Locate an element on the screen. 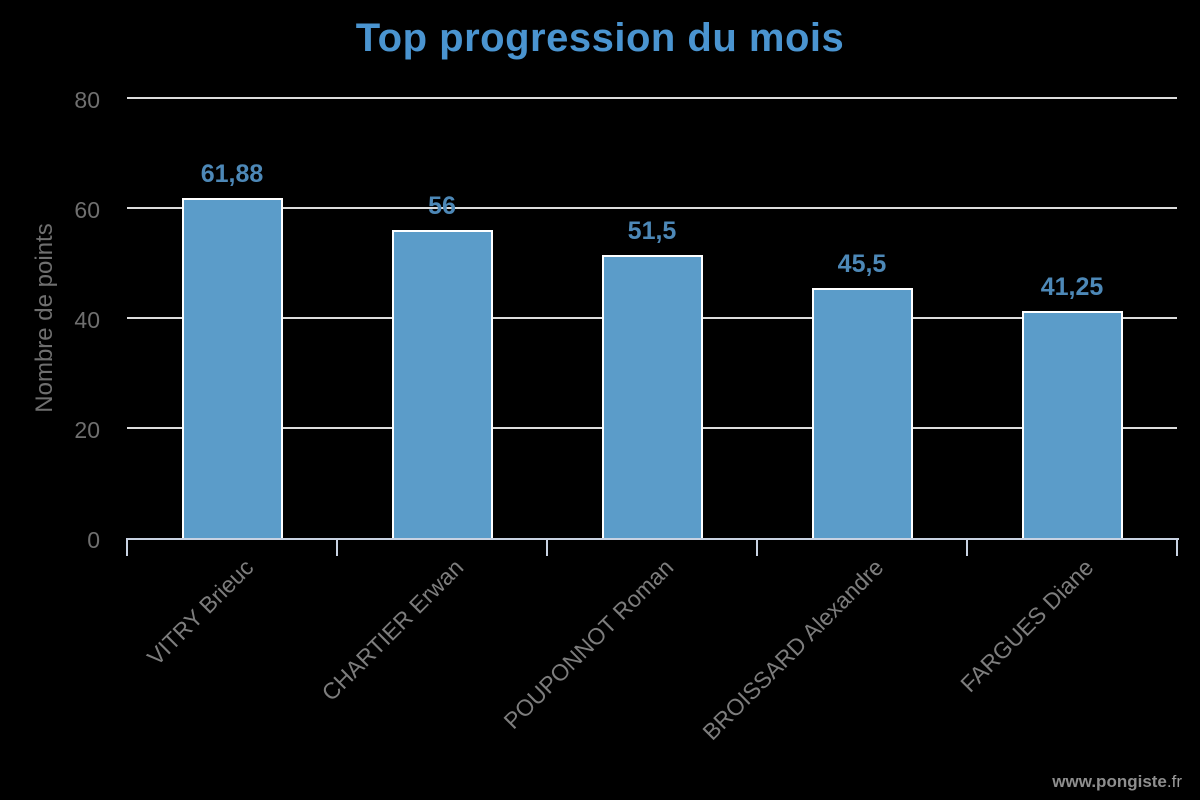 The height and width of the screenshot is (800, 1200). x-axis-line is located at coordinates (653, 539).